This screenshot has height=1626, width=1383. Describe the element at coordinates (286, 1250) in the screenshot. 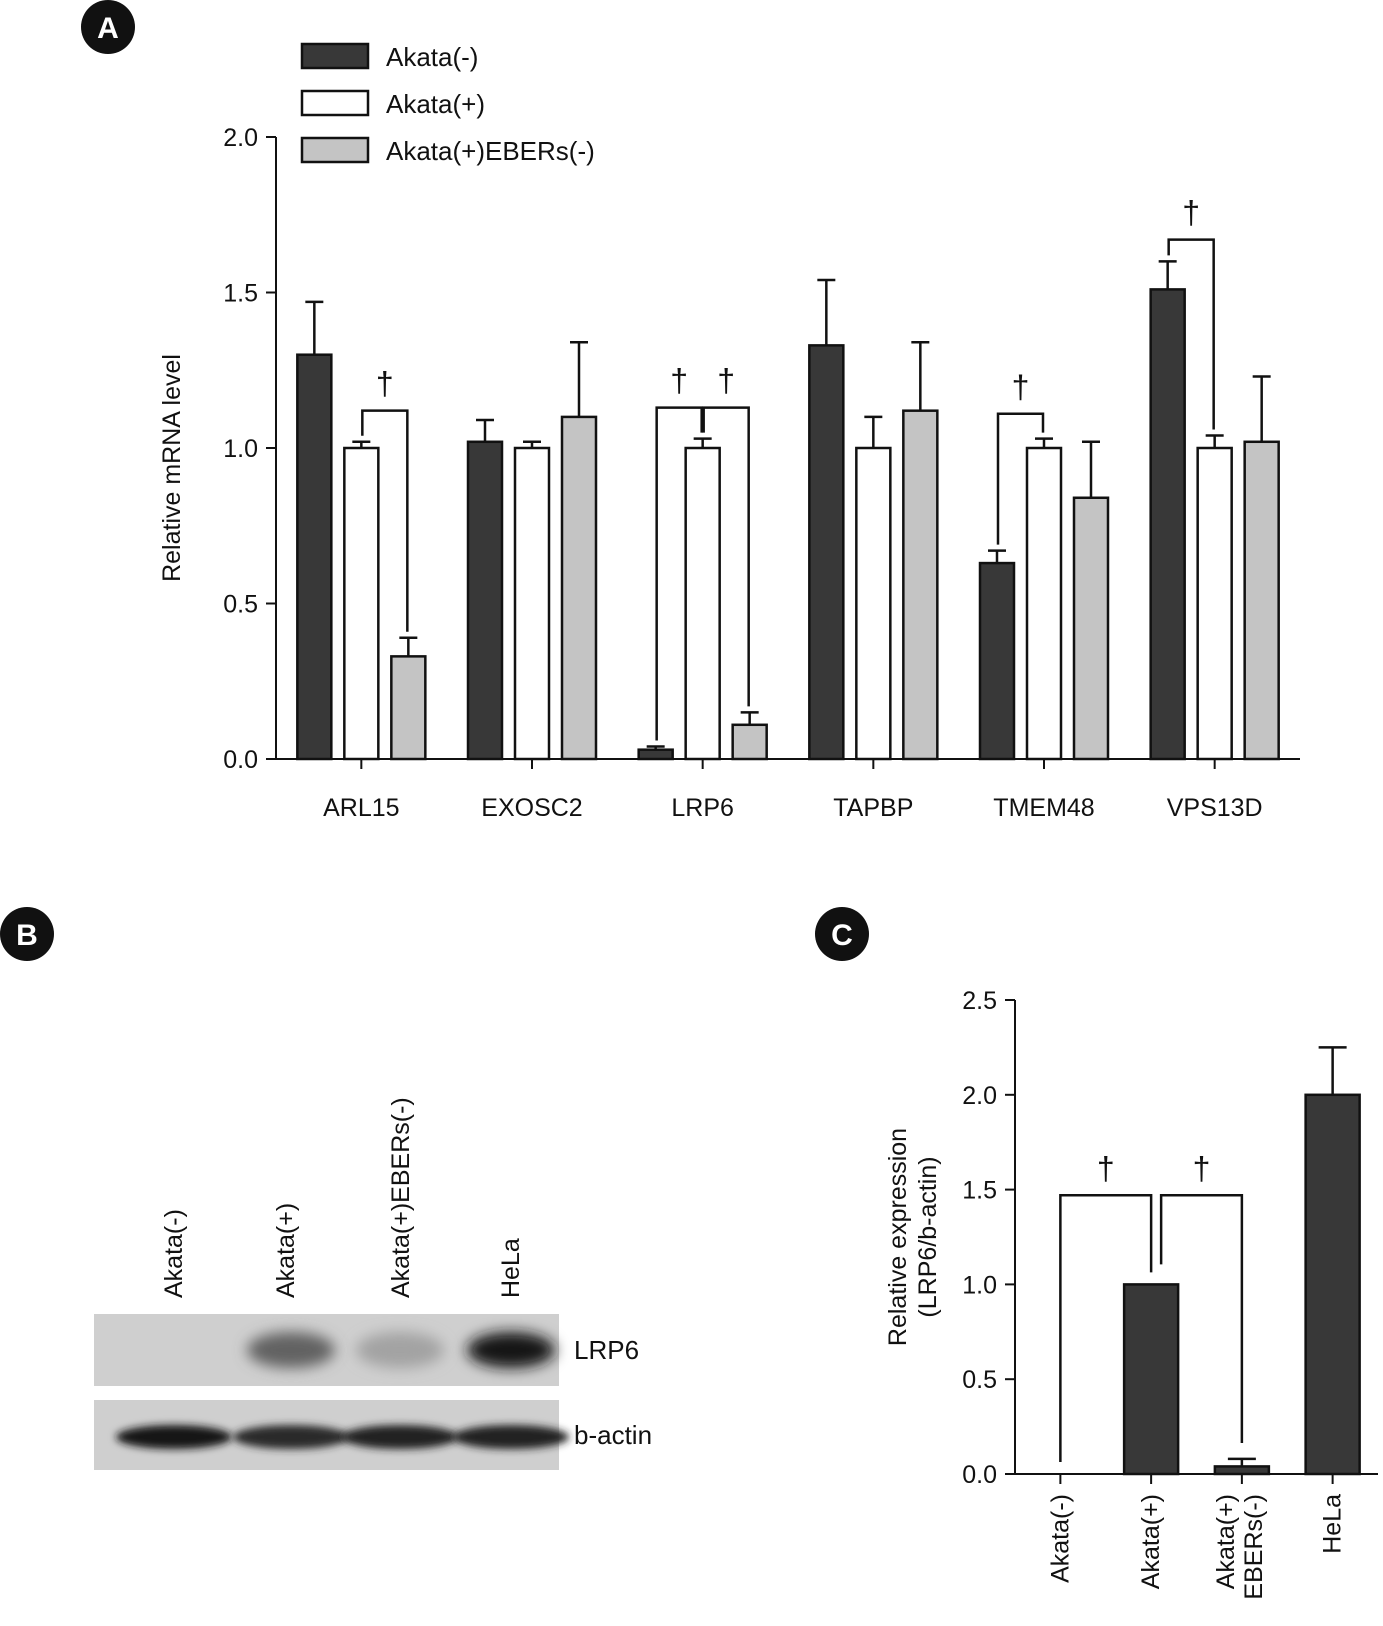

I see `panel-b-lane-label: Akata(+)` at that location.